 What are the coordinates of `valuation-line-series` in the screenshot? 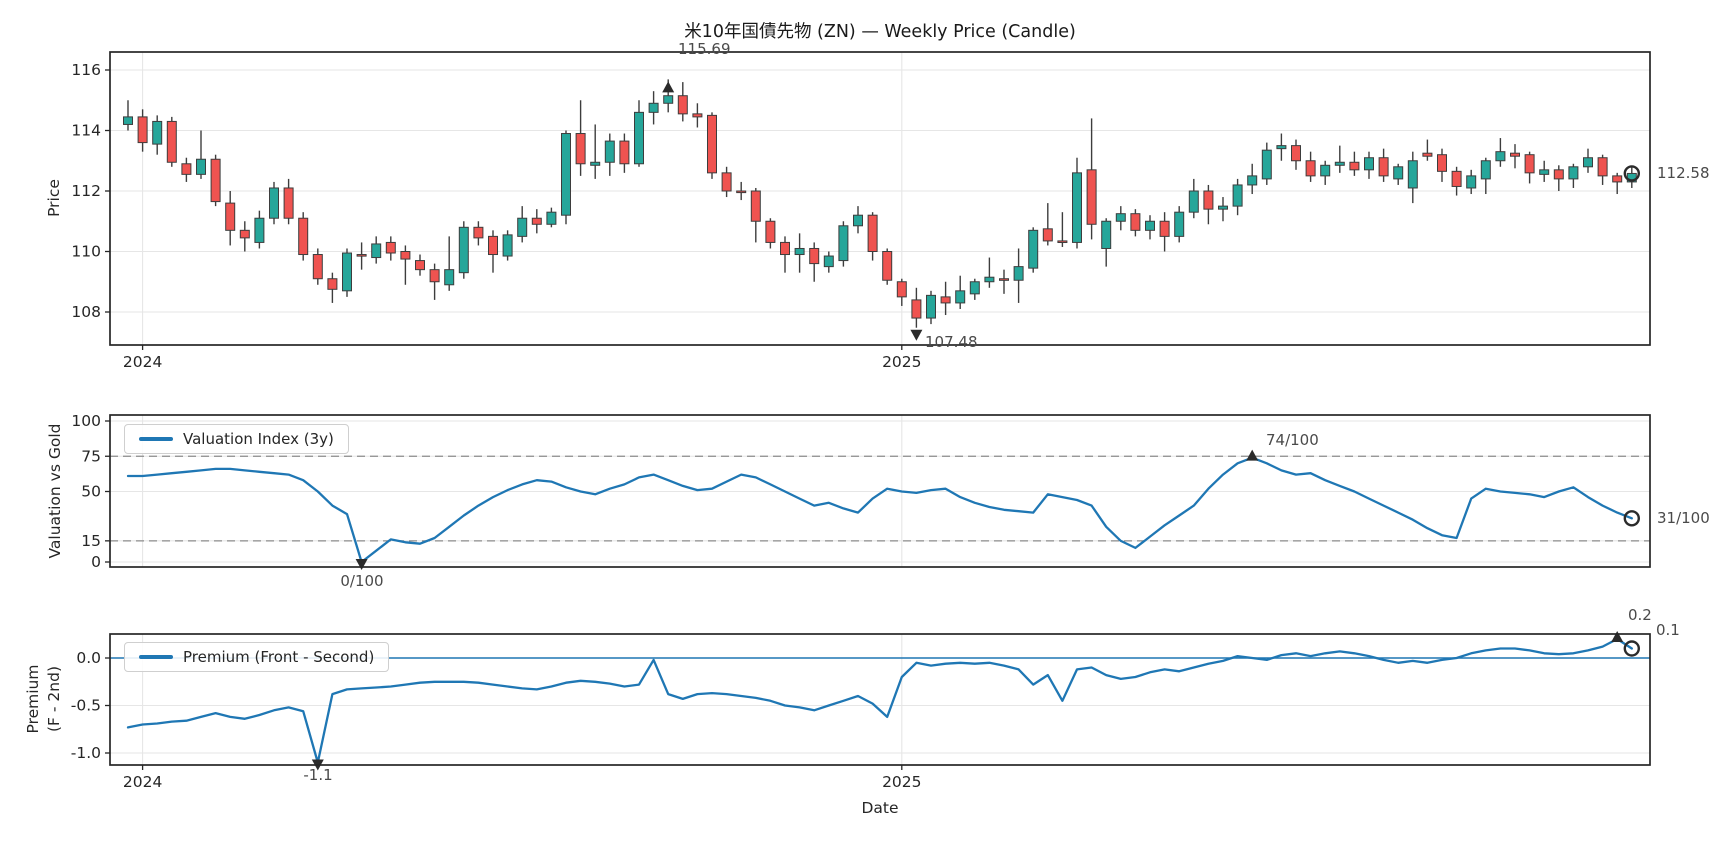 It's located at (879, 510).